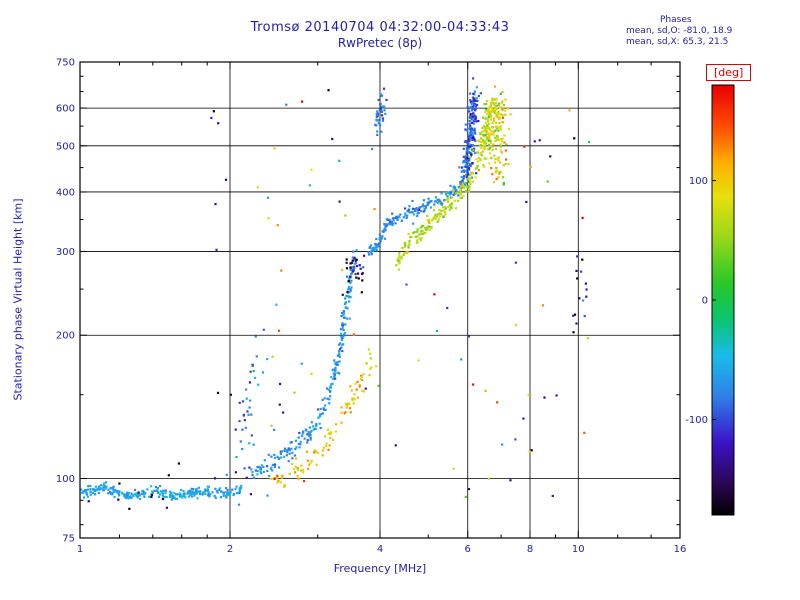  What do you see at coordinates (65, 479) in the screenshot?
I see `y-tick-label: 100` at bounding box center [65, 479].